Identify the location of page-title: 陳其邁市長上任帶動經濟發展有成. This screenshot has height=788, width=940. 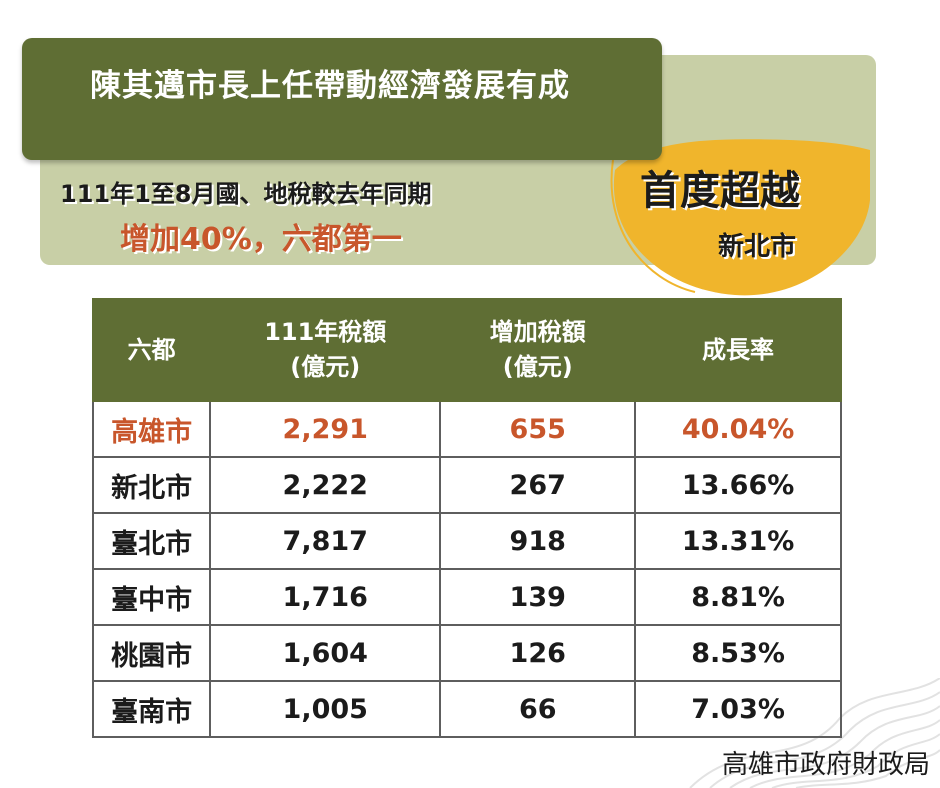
(330, 86).